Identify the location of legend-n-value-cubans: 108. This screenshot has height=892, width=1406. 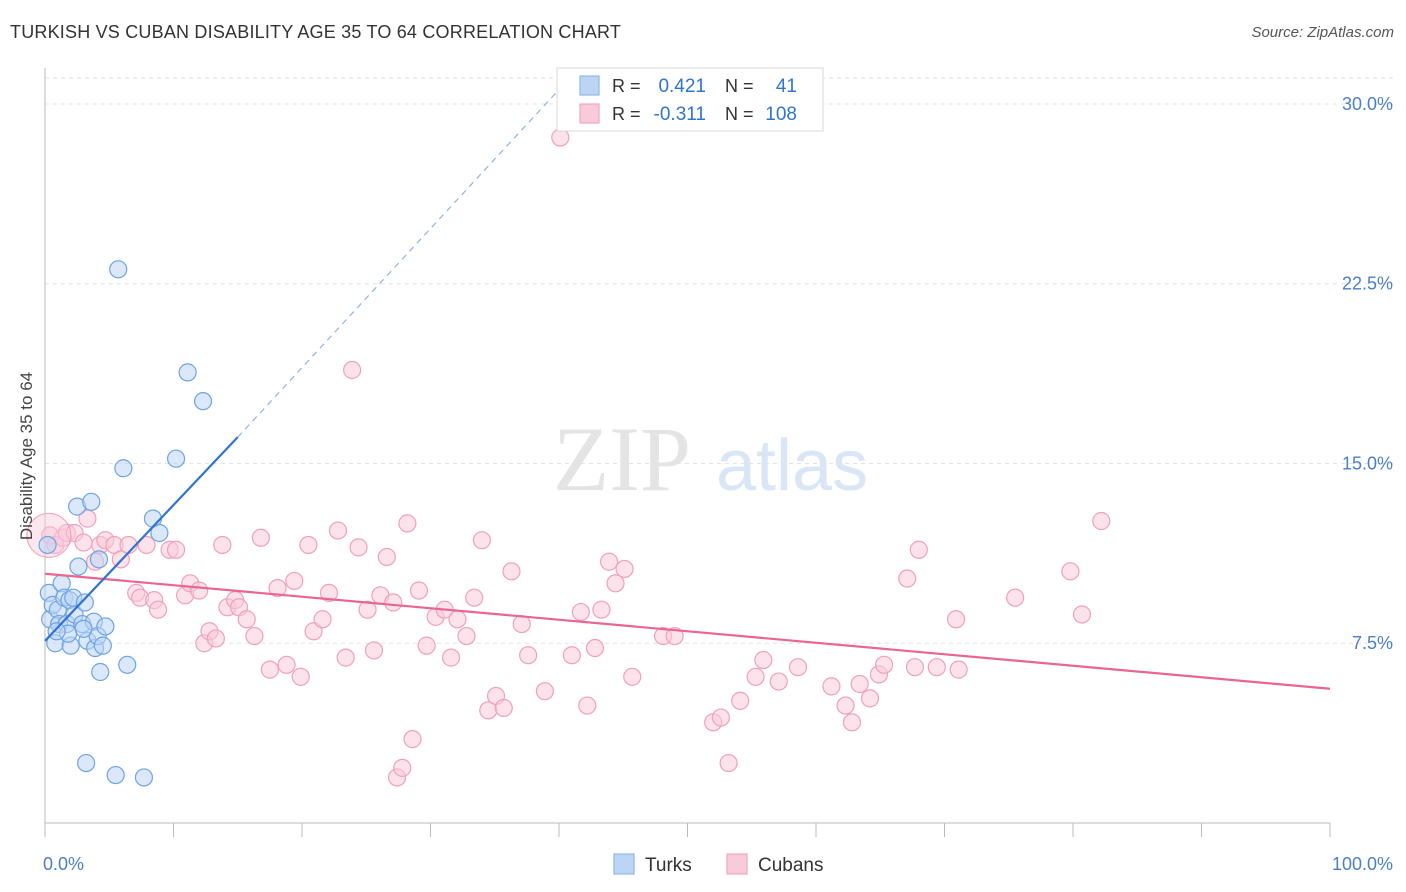
(781, 114).